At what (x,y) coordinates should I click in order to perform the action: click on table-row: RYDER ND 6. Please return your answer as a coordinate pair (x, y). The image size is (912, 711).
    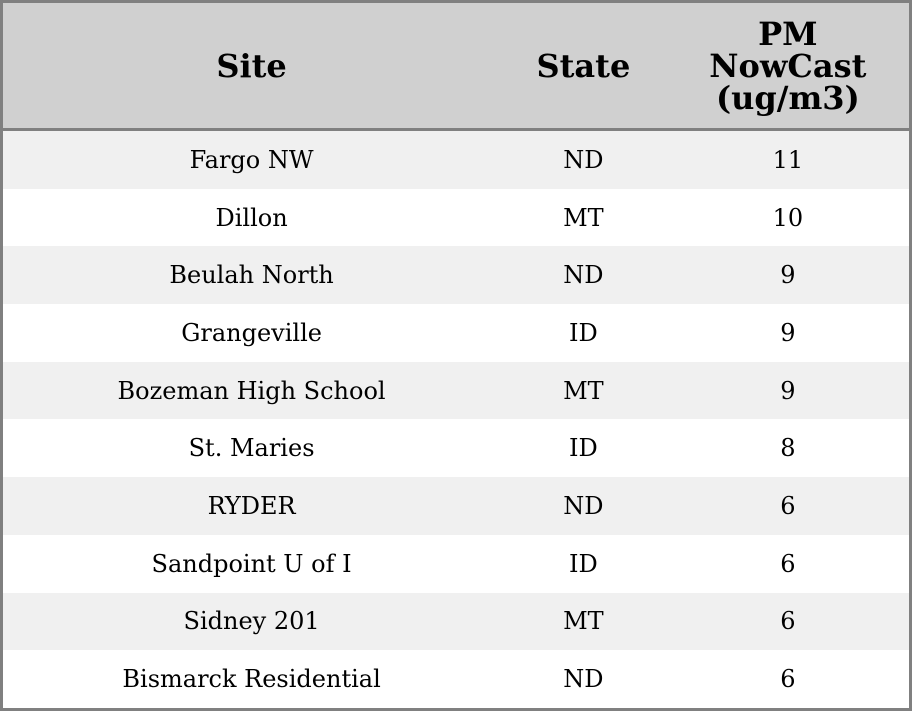
    Looking at the image, I should click on (456, 506).